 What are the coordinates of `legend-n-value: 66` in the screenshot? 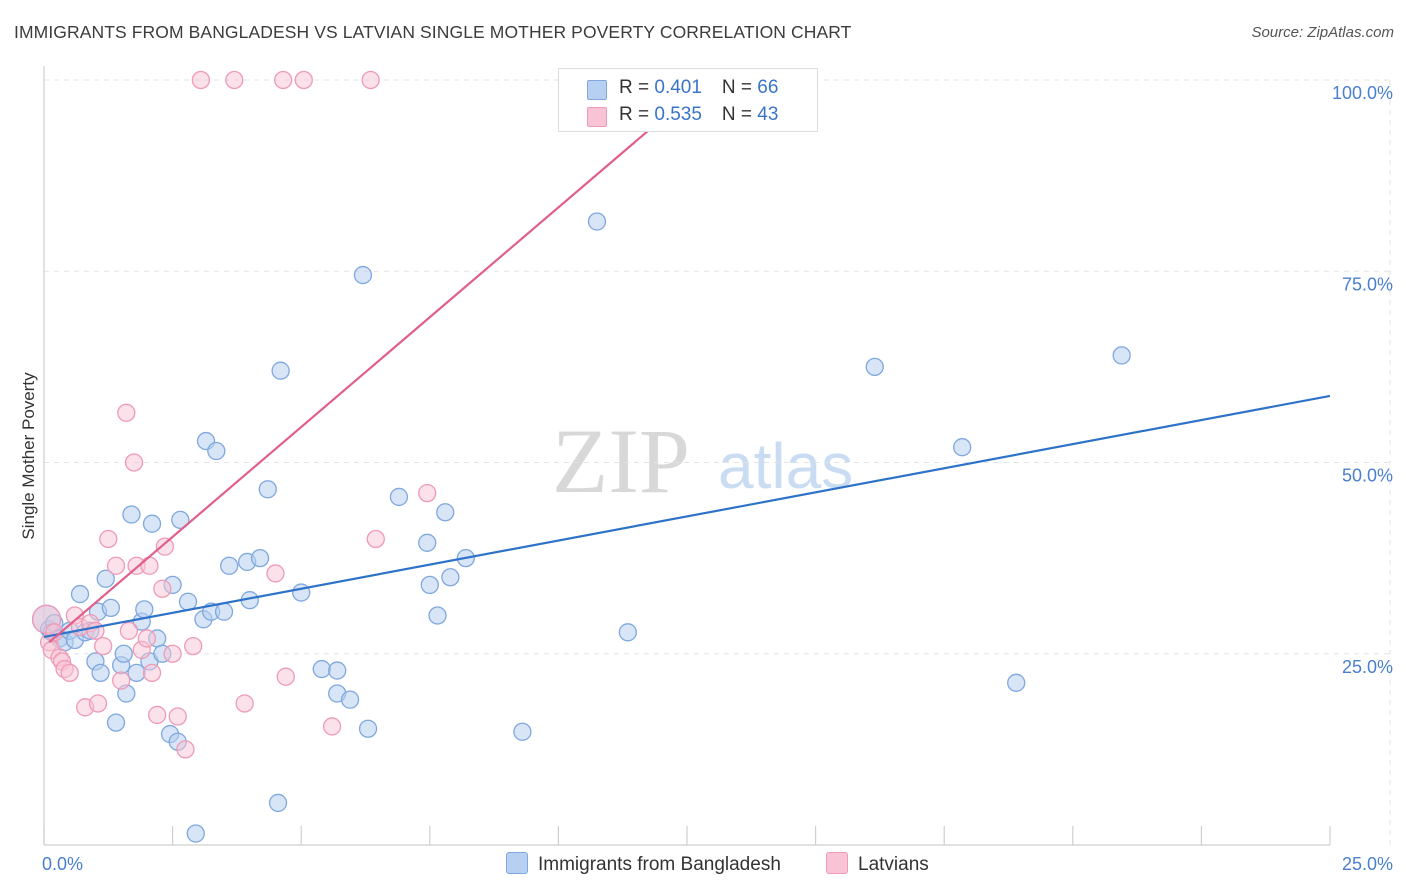 It's located at (768, 87).